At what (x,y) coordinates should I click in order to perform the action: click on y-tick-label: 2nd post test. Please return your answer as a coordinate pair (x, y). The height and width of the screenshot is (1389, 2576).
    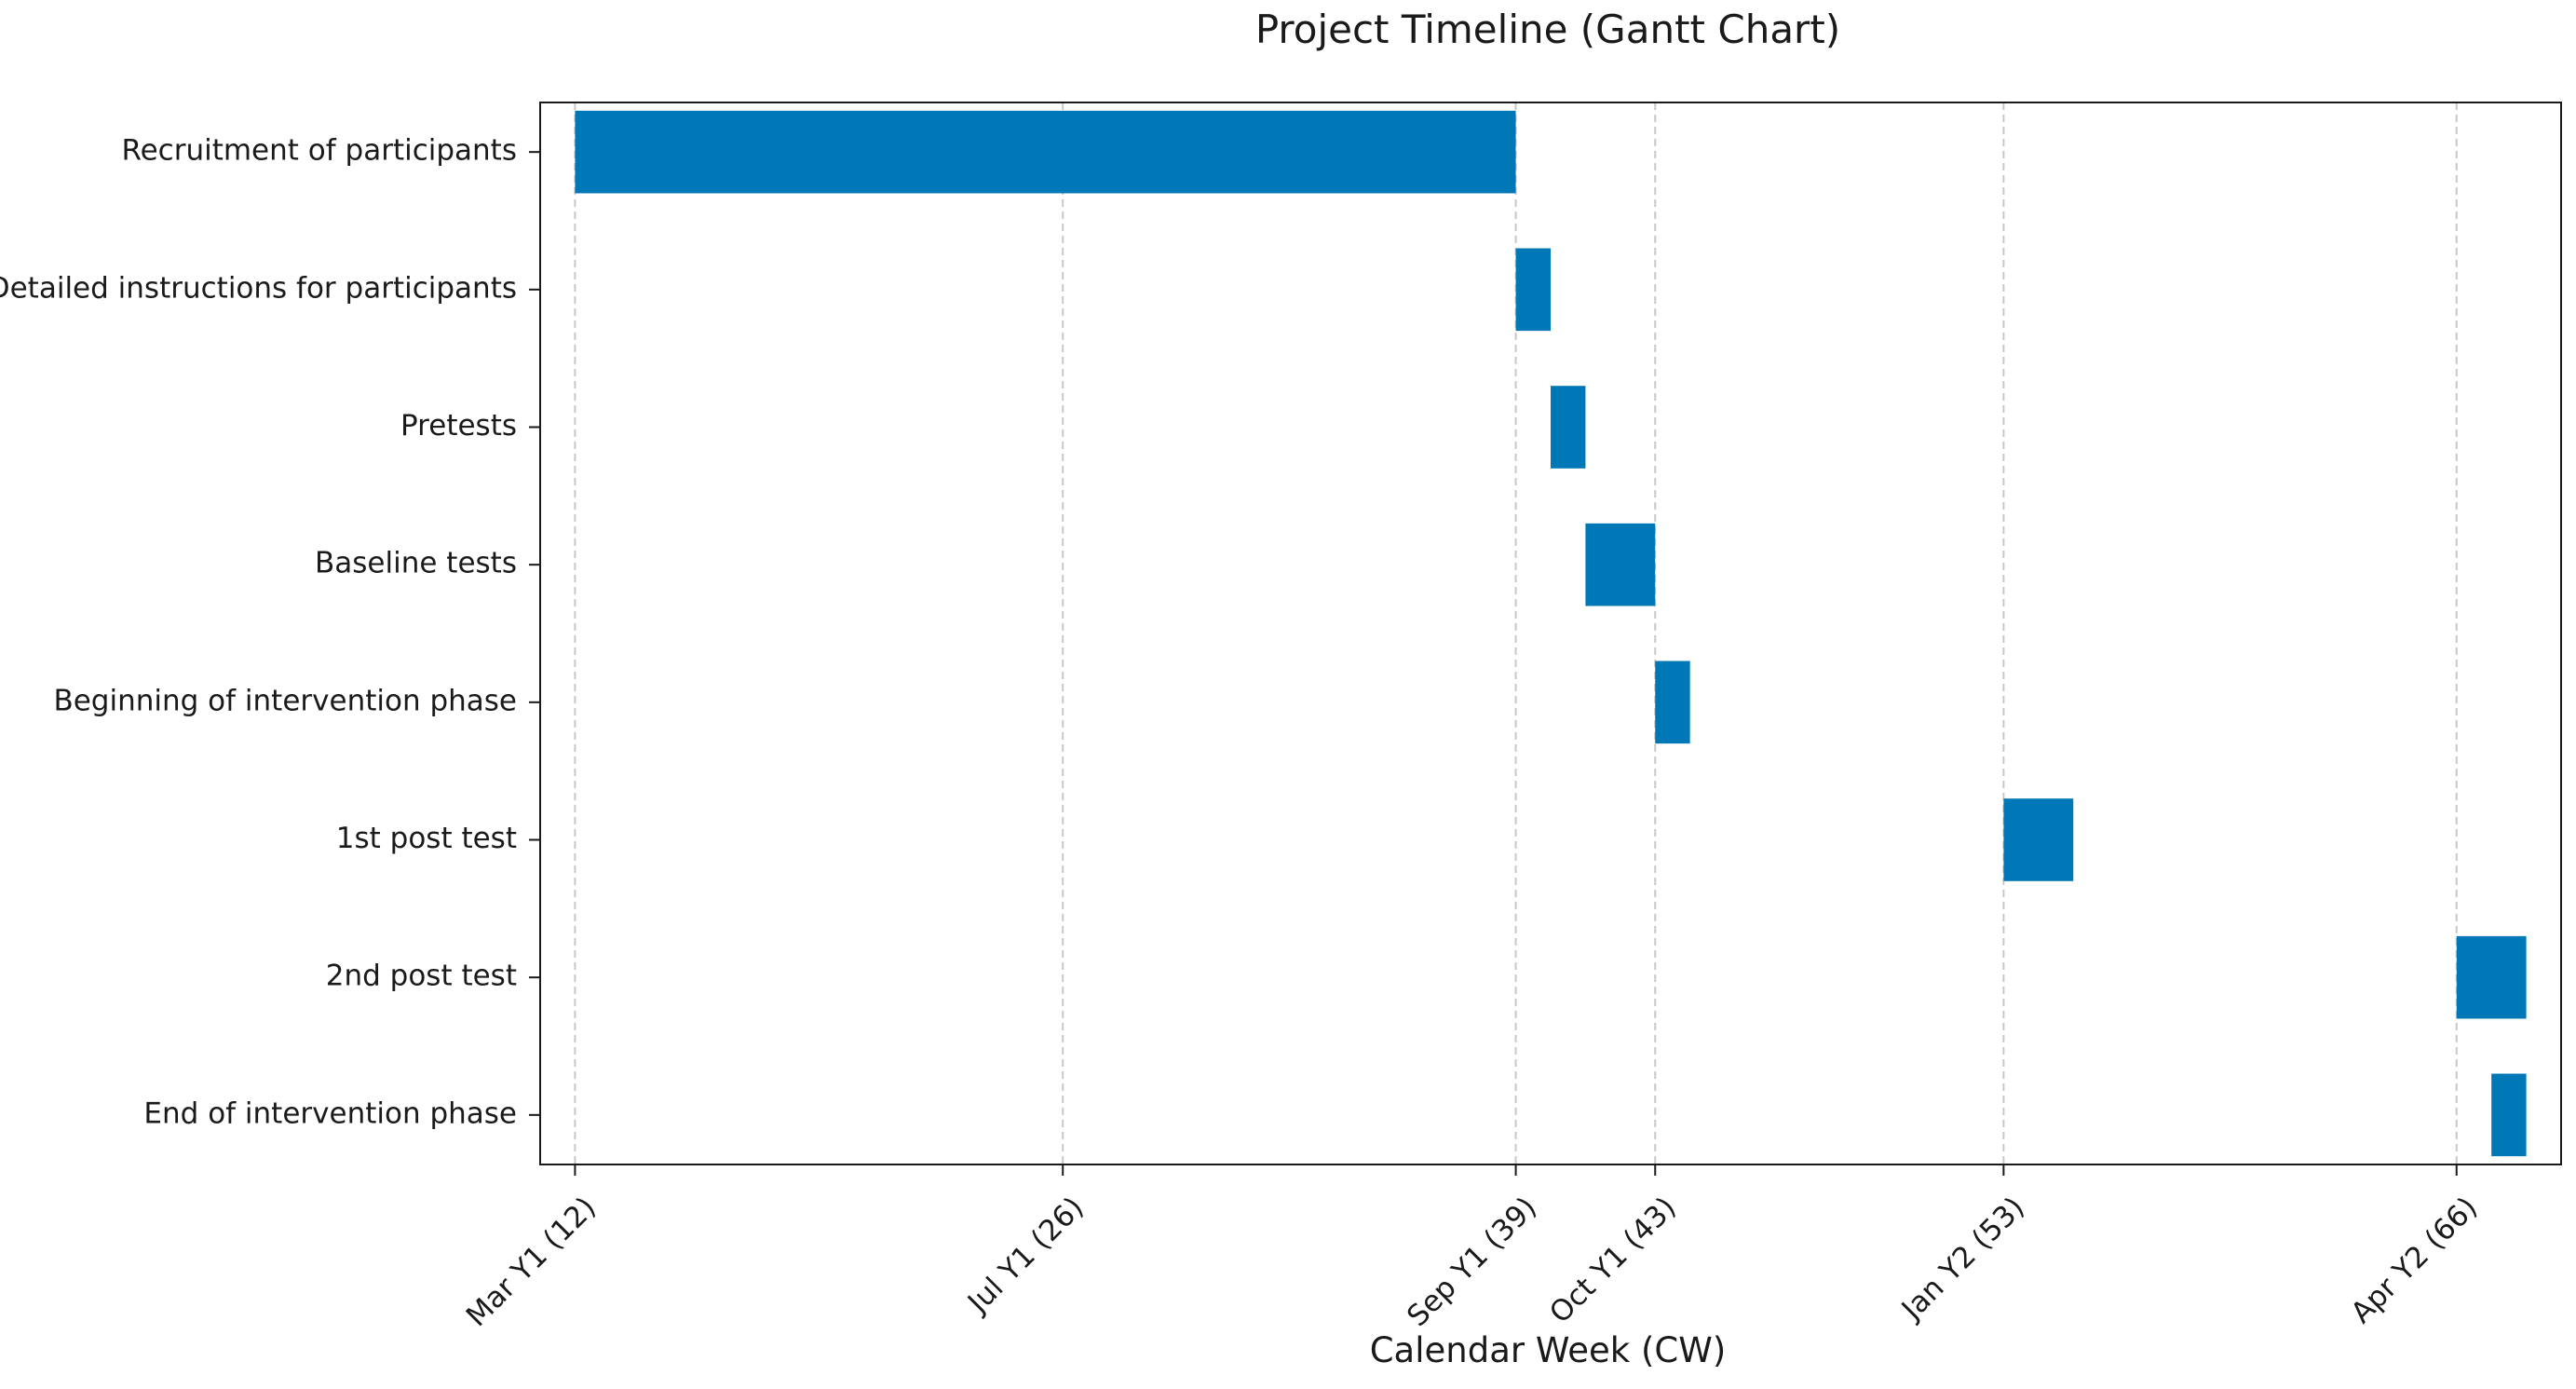
    Looking at the image, I should click on (421, 976).